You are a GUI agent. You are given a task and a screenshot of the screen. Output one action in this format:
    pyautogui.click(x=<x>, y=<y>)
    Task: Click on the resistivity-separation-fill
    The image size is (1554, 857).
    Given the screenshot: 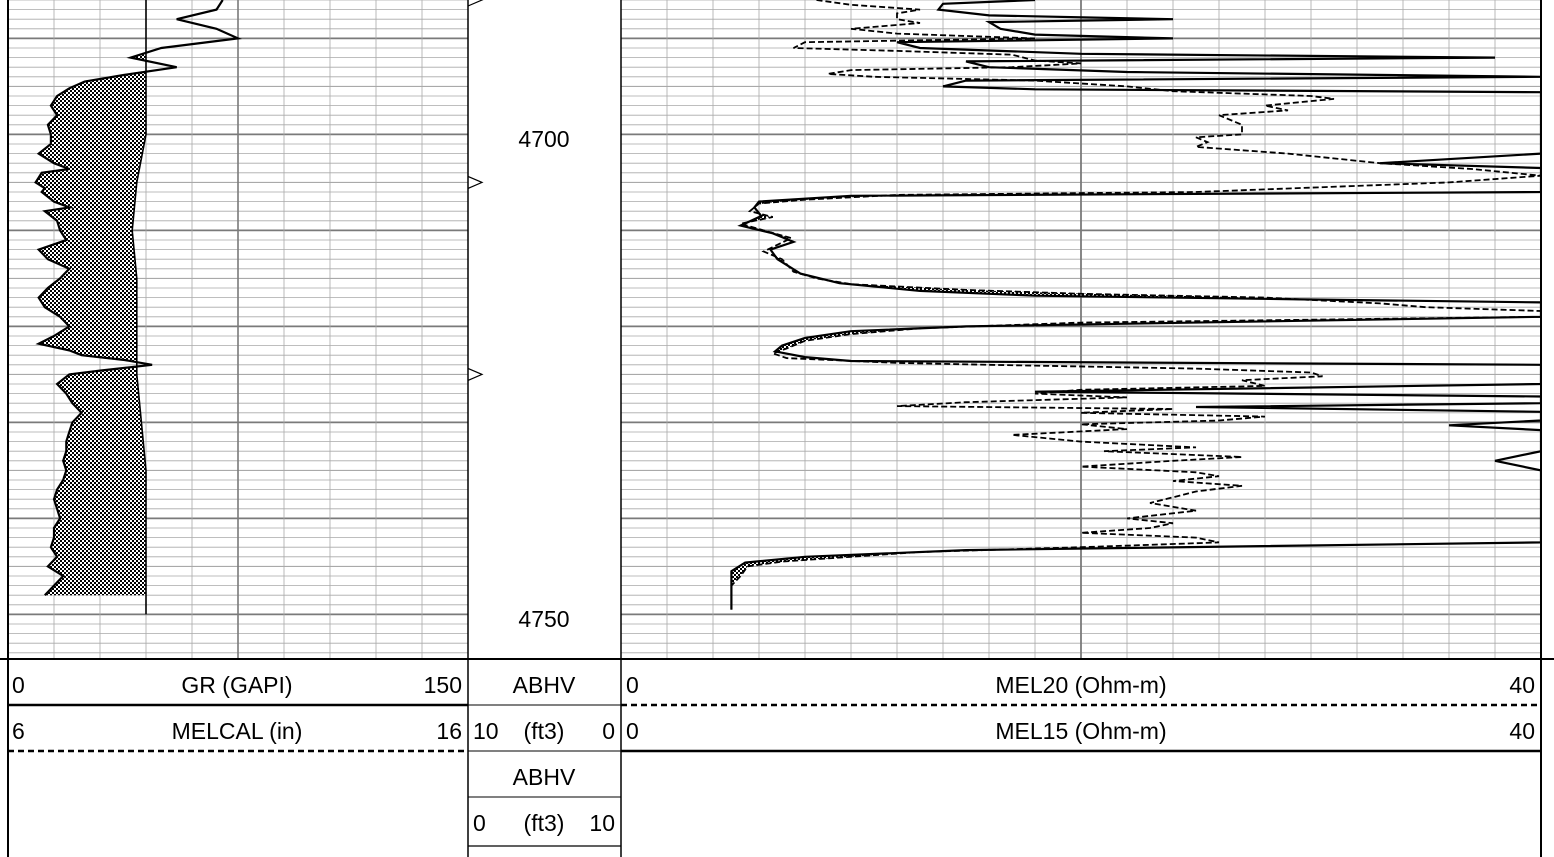 What is the action you would take?
    pyautogui.click(x=1140, y=252)
    